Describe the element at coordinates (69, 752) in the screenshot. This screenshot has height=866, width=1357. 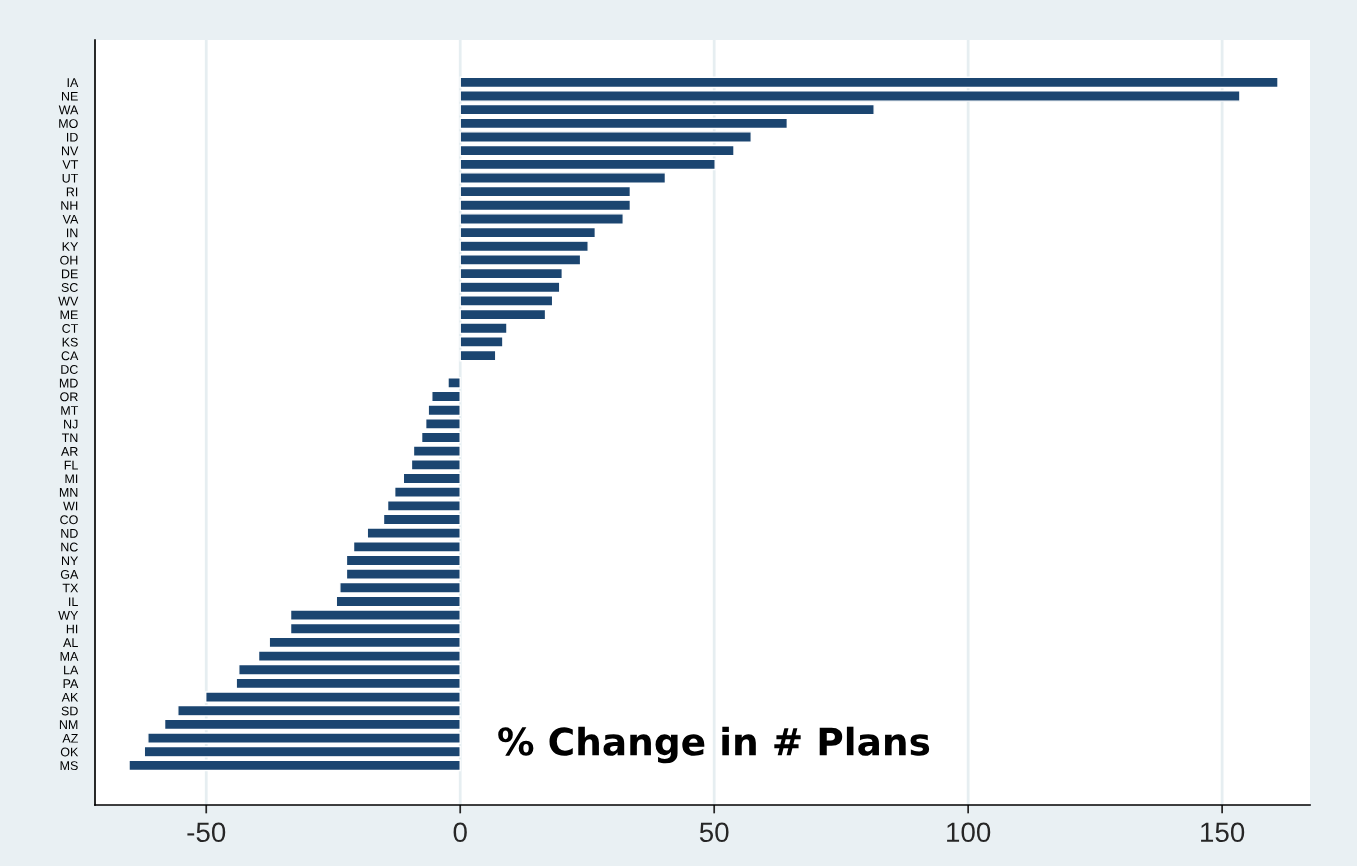
I see `y-tick-label: OK` at that location.